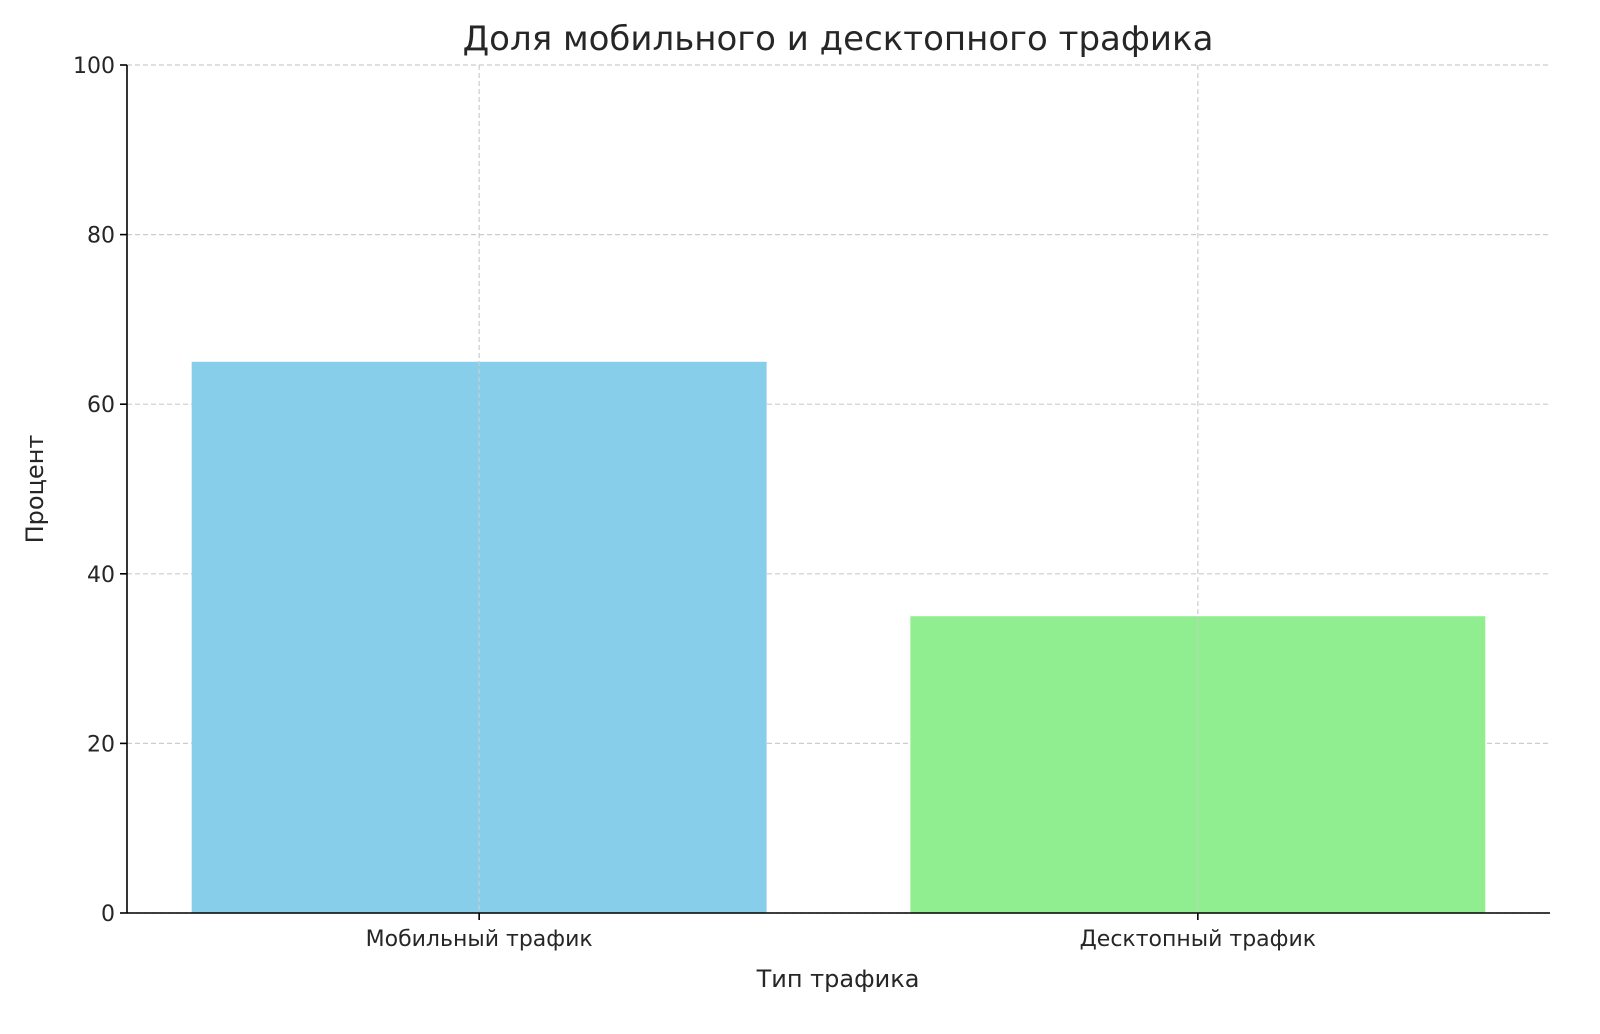  What do you see at coordinates (479, 939) in the screenshot?
I see `x-tick-label: Мобильный трафик` at bounding box center [479, 939].